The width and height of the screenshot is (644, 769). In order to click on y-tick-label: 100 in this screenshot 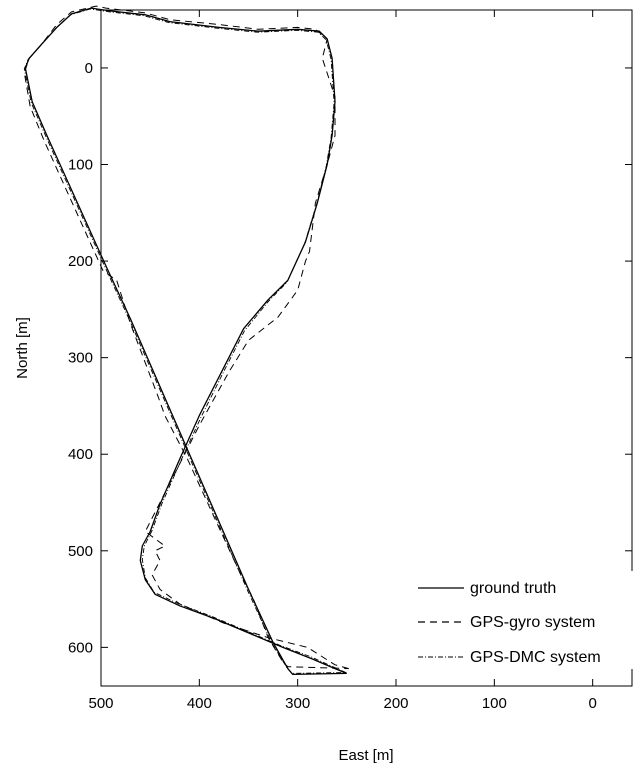, I will do `click(80, 165)`.